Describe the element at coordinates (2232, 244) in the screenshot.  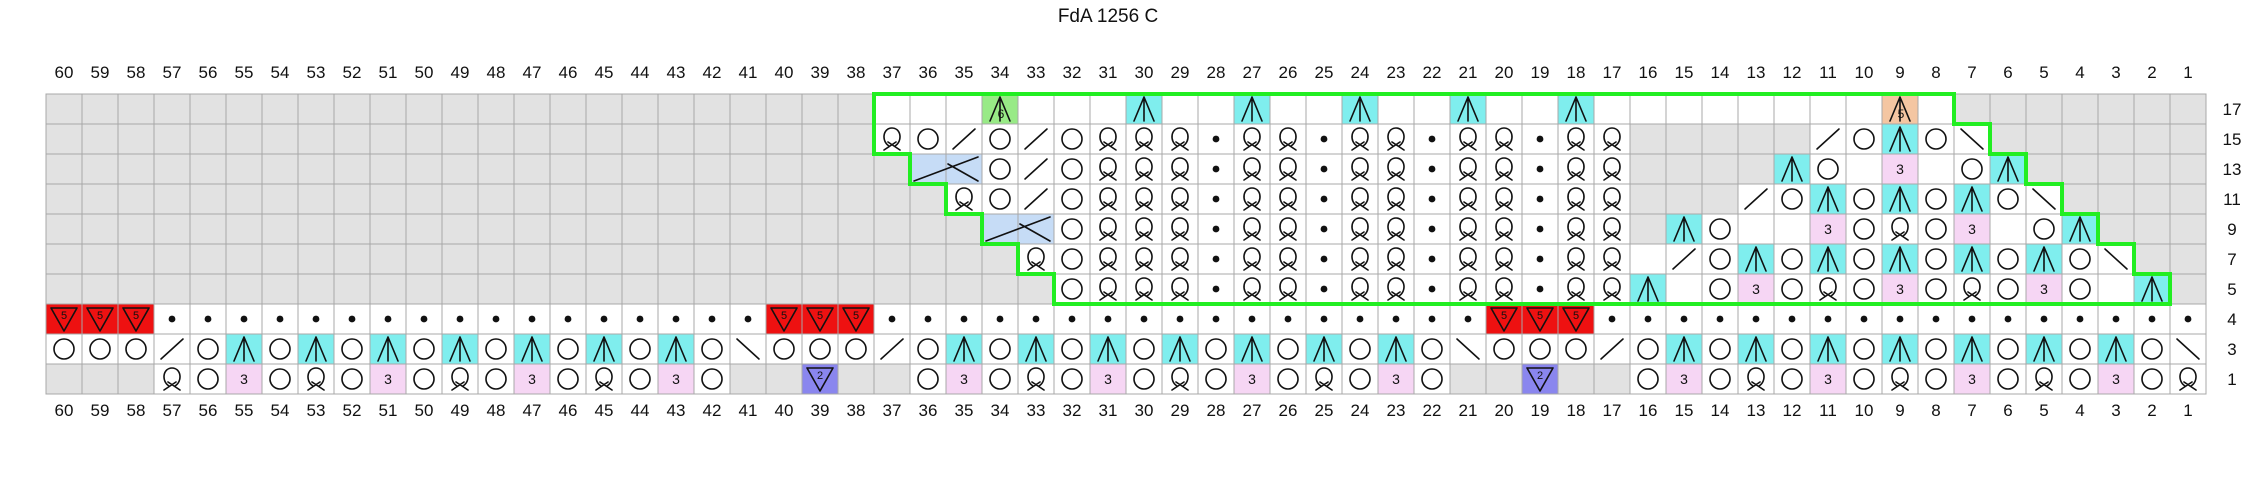
I see `row-numbers: 17 15 13 11 9 7 5 4 3 1` at that location.